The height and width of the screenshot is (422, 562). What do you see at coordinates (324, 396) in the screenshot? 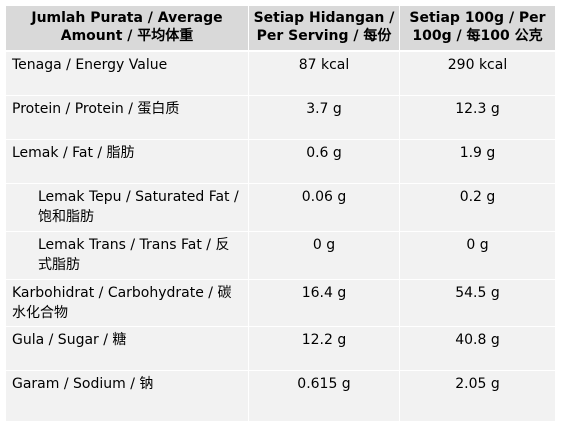
I see `per-serving-value: 0.615 g` at bounding box center [324, 396].